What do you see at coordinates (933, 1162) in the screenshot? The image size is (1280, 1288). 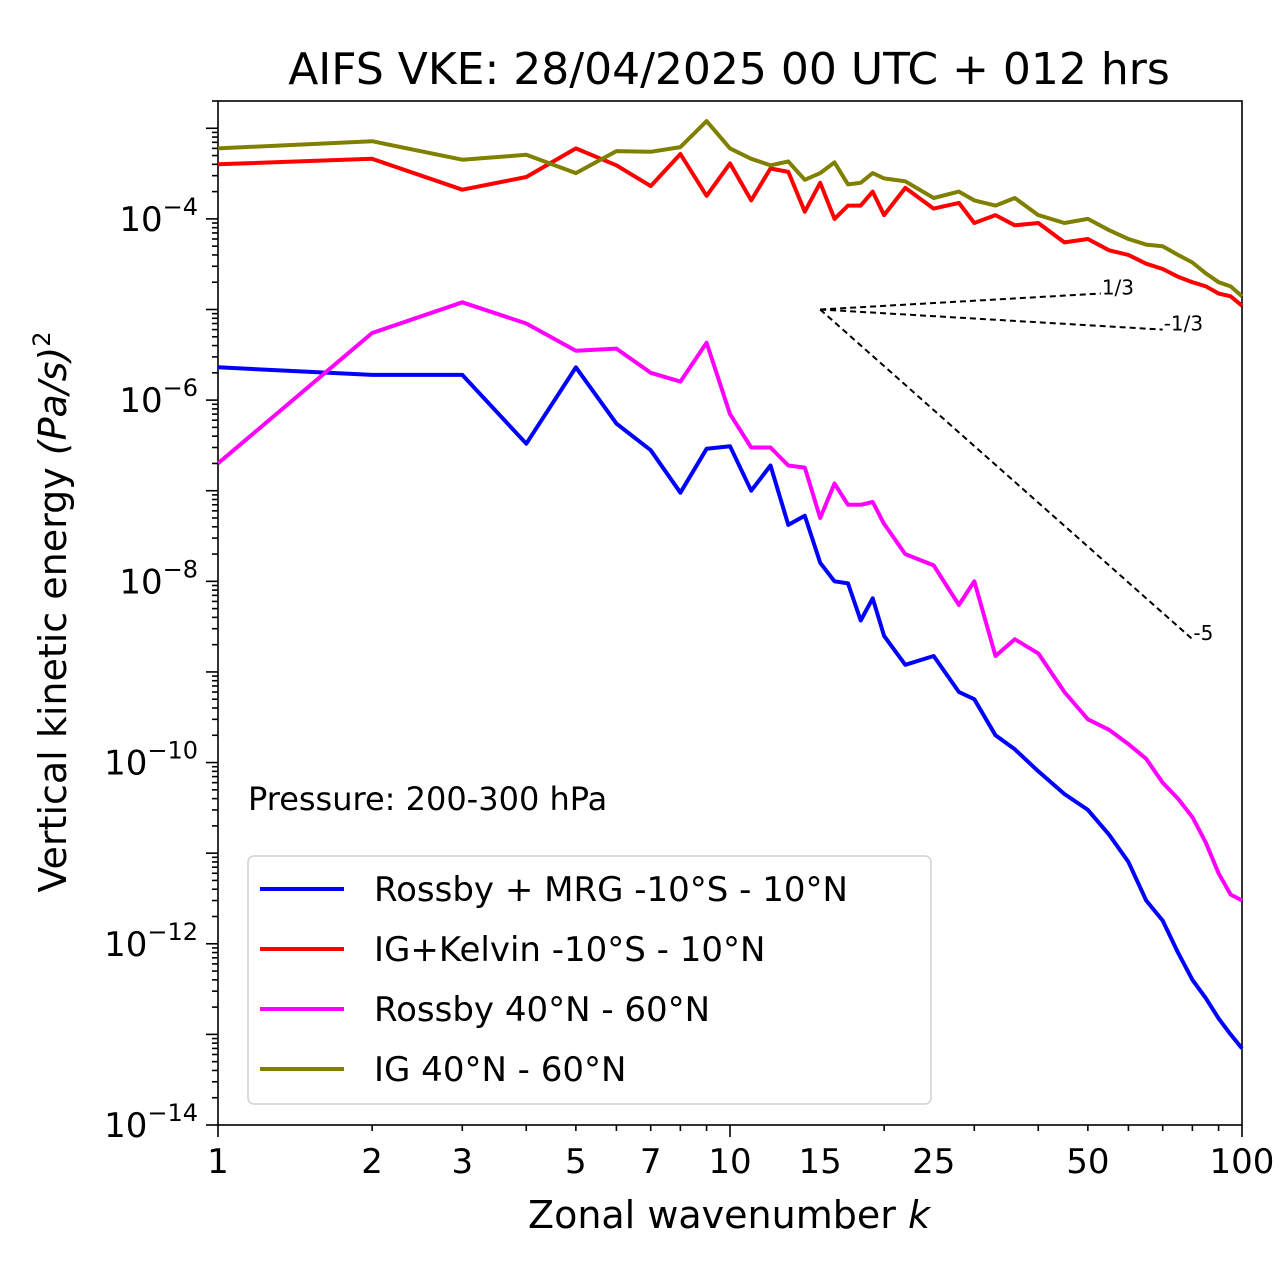 I see `x-tick-label: 25` at bounding box center [933, 1162].